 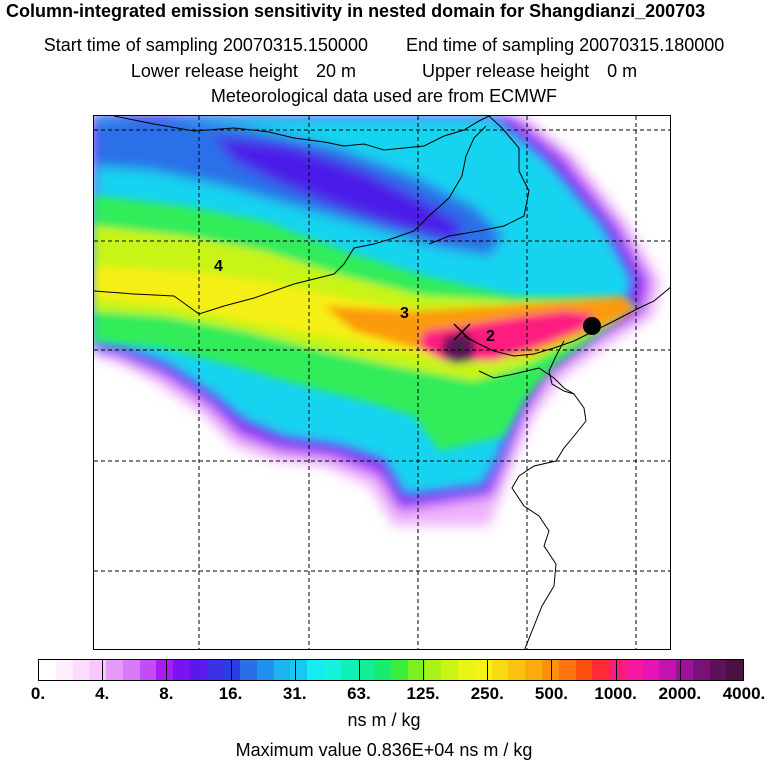 What do you see at coordinates (423, 693) in the screenshot?
I see `colorbar-tick-label: 125.` at bounding box center [423, 693].